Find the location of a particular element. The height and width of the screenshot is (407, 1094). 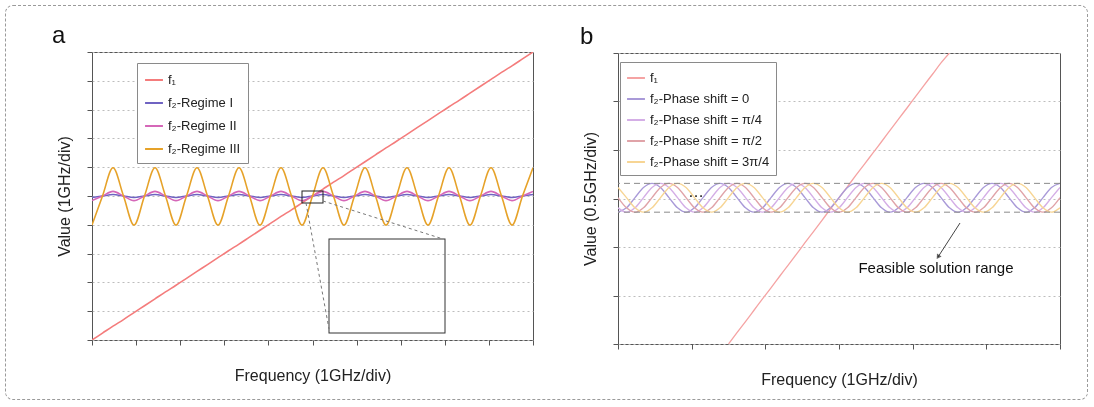

legend-label: f₂-Regime I is located at coordinates (201, 102).